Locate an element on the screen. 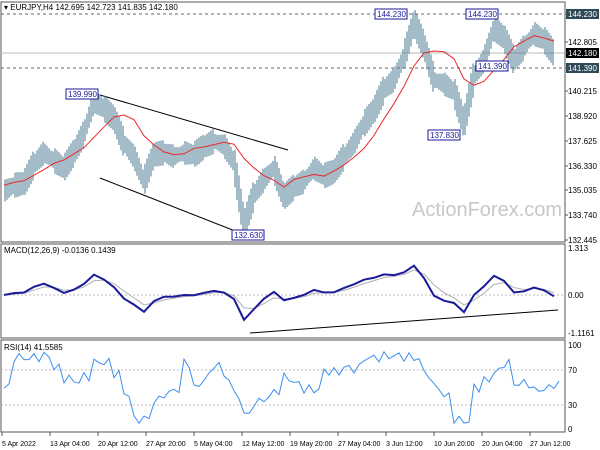  macd-line is located at coordinates (279, 293).